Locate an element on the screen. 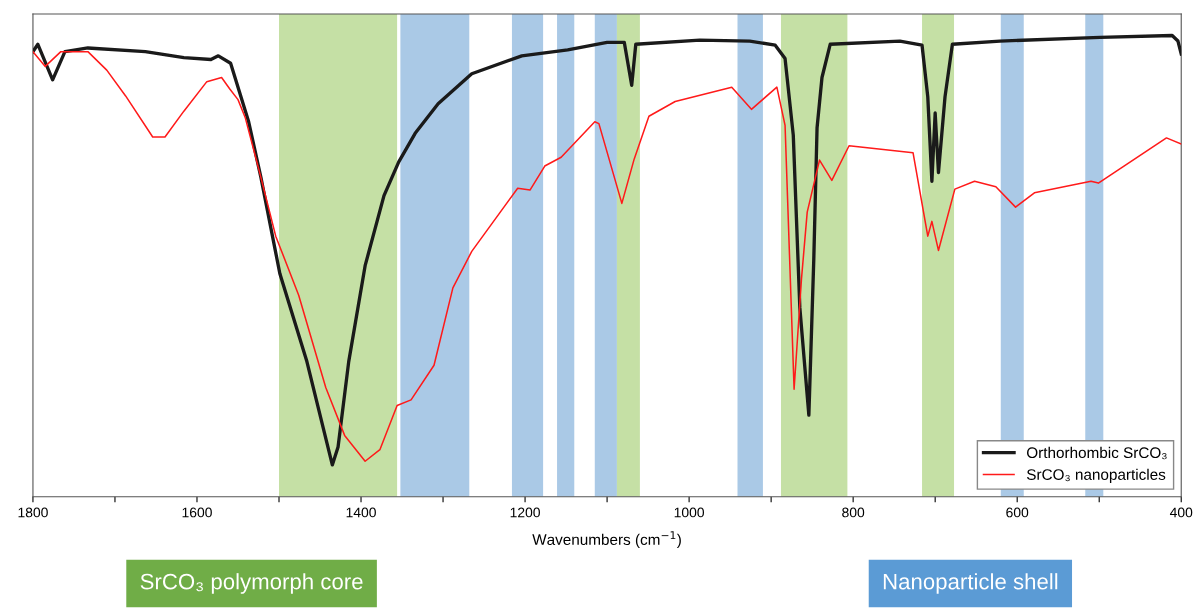  x-axis-title: Wavenumbers (cm$^{−1}$) is located at coordinates (606, 540).